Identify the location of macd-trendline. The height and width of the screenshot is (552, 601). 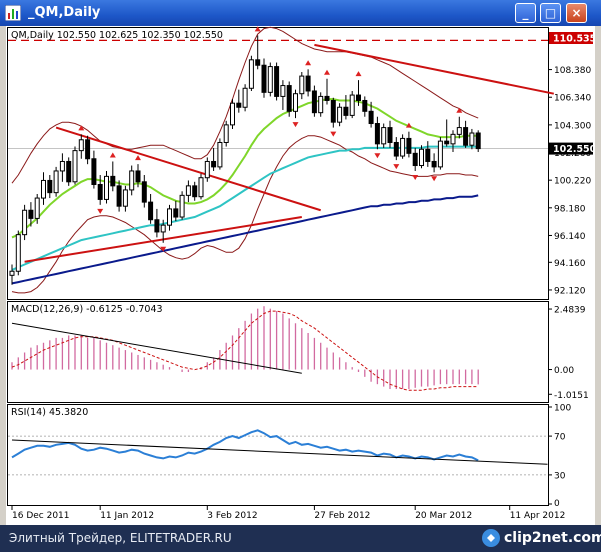
(156, 348).